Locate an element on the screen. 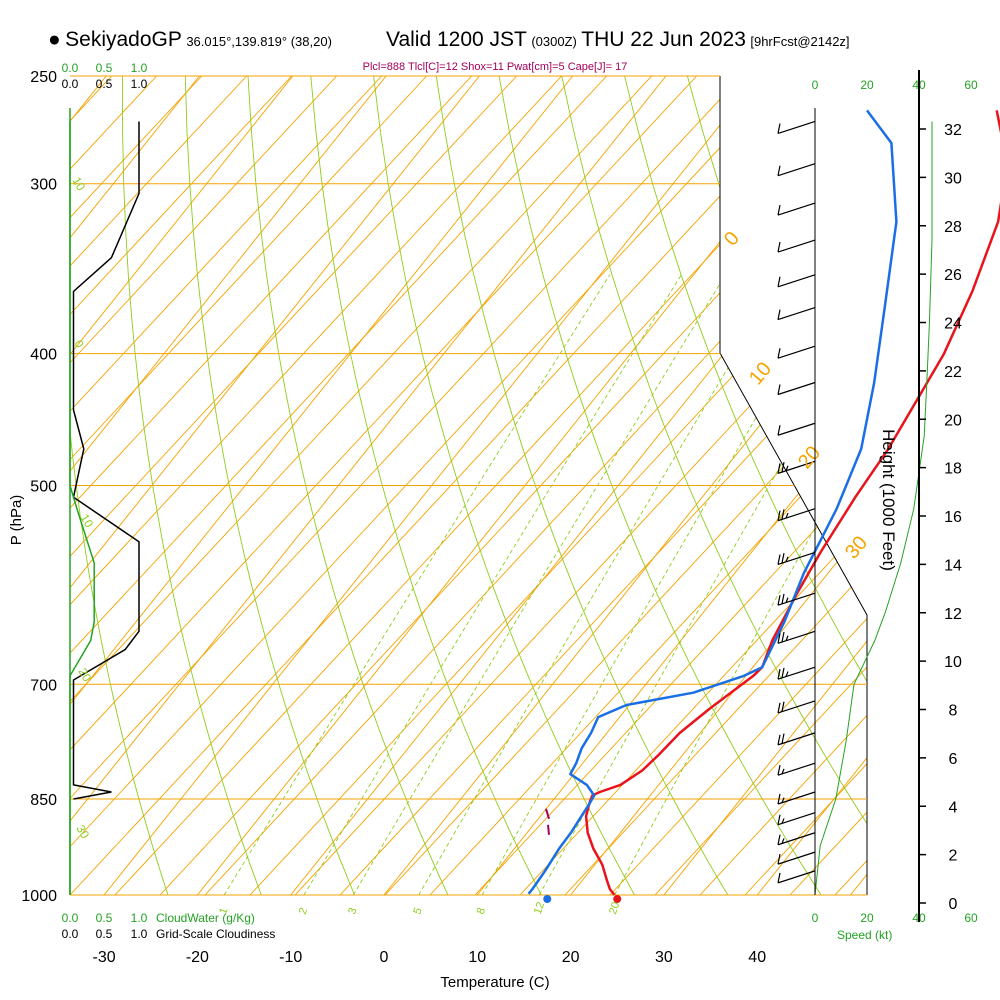  wind-speed-axis-tick: 60 is located at coordinates (971, 918).